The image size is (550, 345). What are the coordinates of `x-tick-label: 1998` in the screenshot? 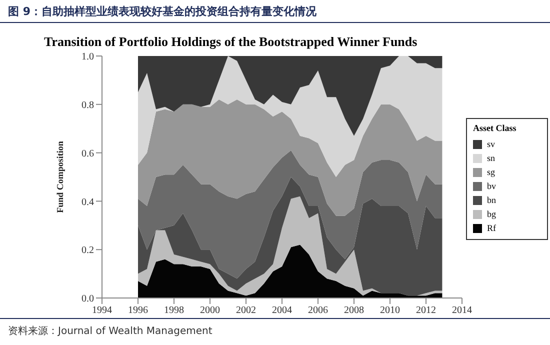 It's located at (174, 310).